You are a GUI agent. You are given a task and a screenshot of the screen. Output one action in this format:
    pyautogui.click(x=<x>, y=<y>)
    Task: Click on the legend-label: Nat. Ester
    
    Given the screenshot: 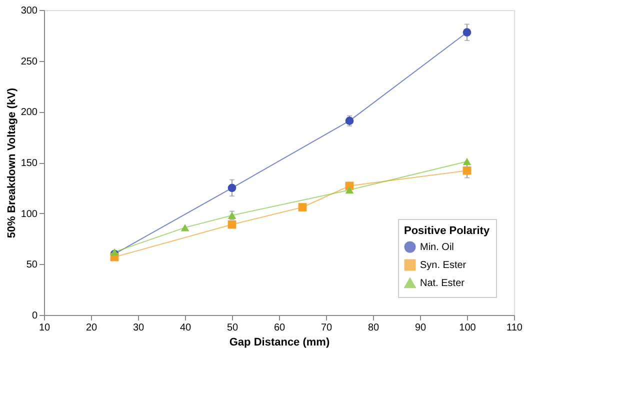 What is the action you would take?
    pyautogui.click(x=443, y=283)
    